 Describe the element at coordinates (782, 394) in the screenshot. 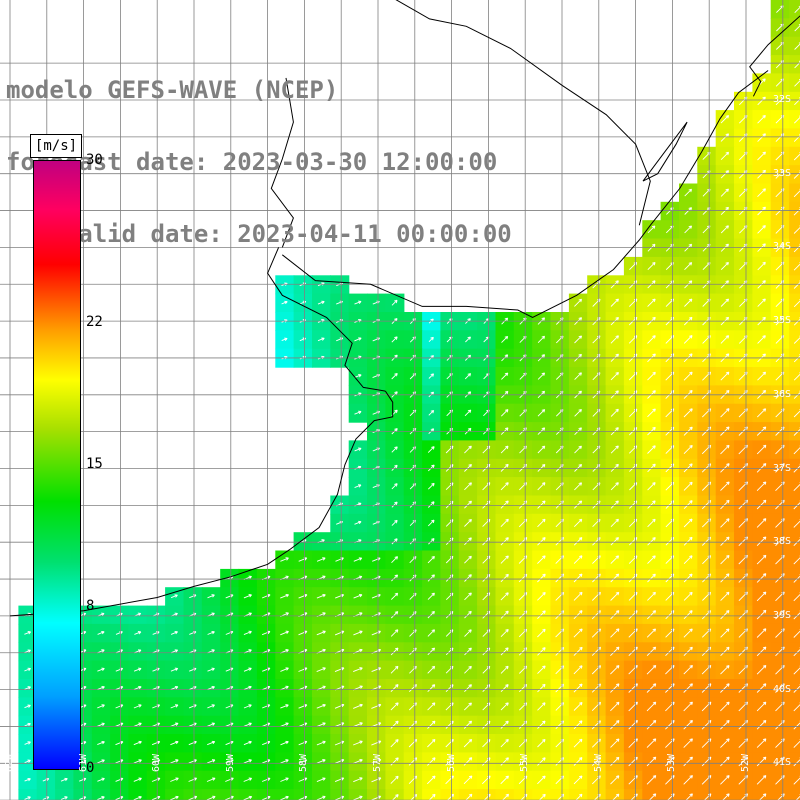

I see `lat-label: 36S` at that location.